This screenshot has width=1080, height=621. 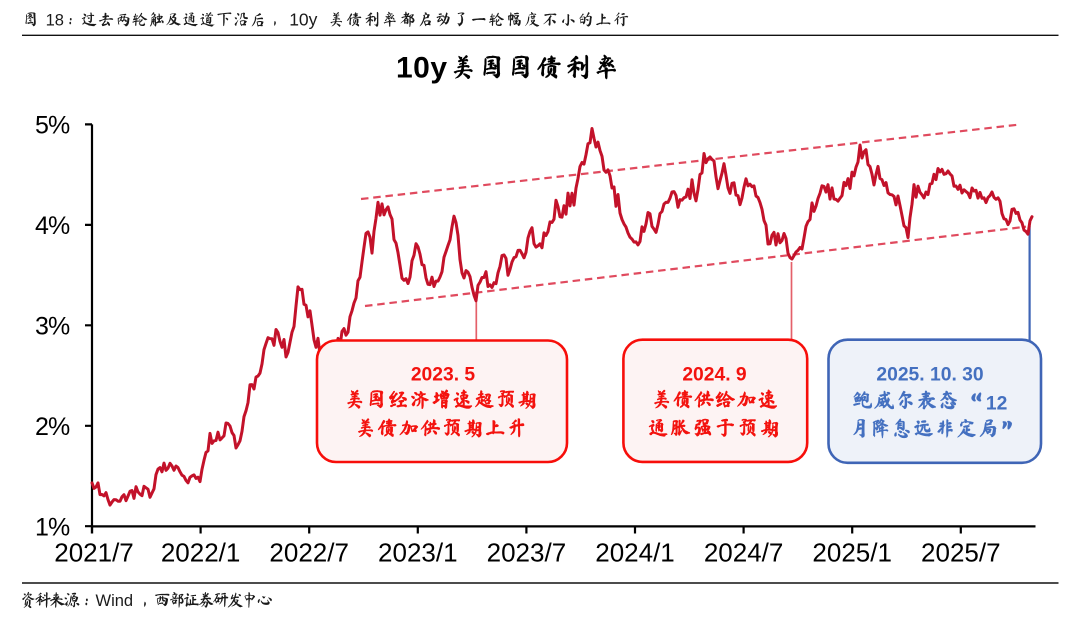 I want to click on svg-text: 2025. 10. 30, so click(x=929, y=375).